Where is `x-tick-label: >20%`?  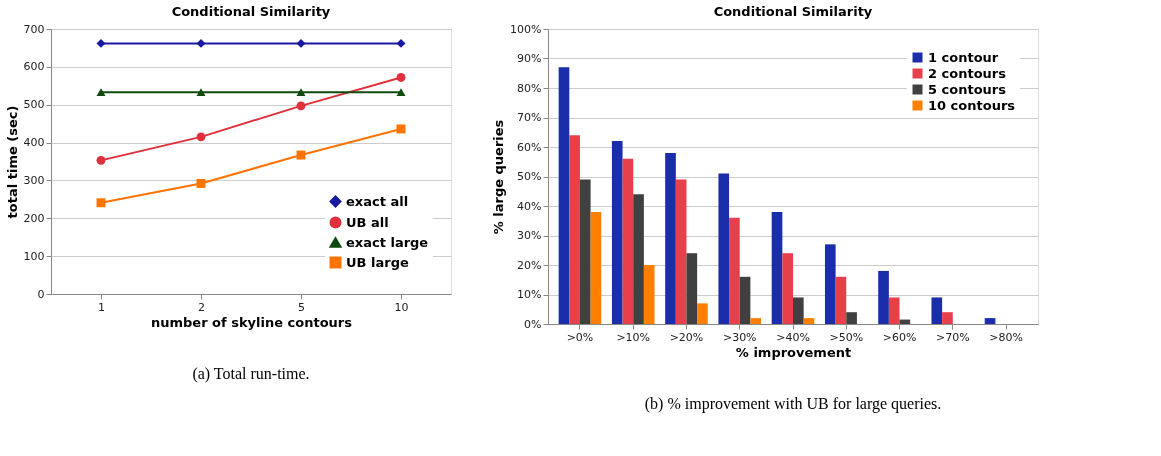 x-tick-label: >20% is located at coordinates (686, 337).